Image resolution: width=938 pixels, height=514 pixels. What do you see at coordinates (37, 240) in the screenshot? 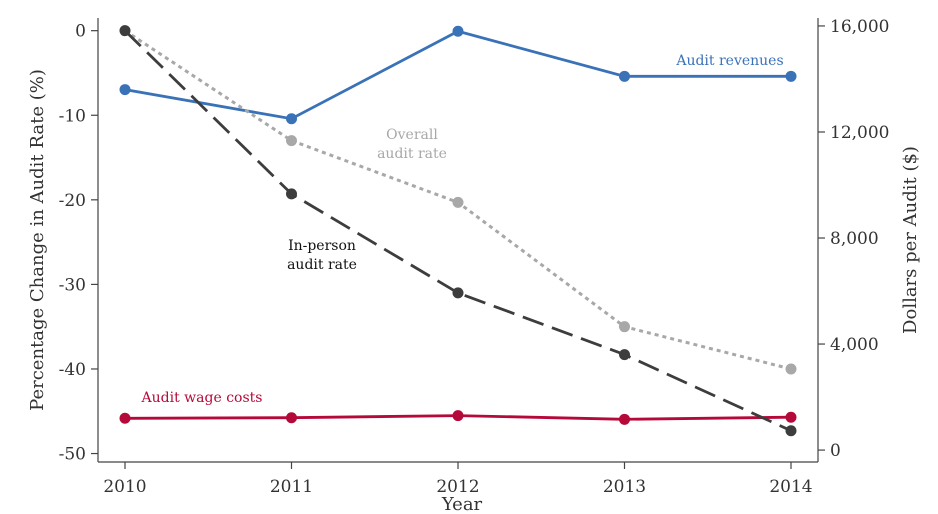
I see `left-axis-title: Percentage Change in Audit Rate (%)` at bounding box center [37, 240].